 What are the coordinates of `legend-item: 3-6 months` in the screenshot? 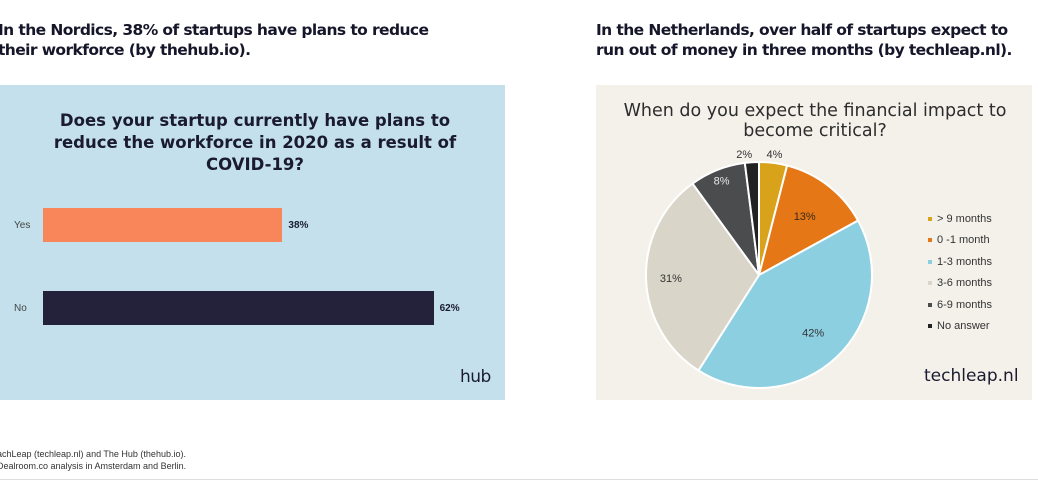 It's located at (960, 284).